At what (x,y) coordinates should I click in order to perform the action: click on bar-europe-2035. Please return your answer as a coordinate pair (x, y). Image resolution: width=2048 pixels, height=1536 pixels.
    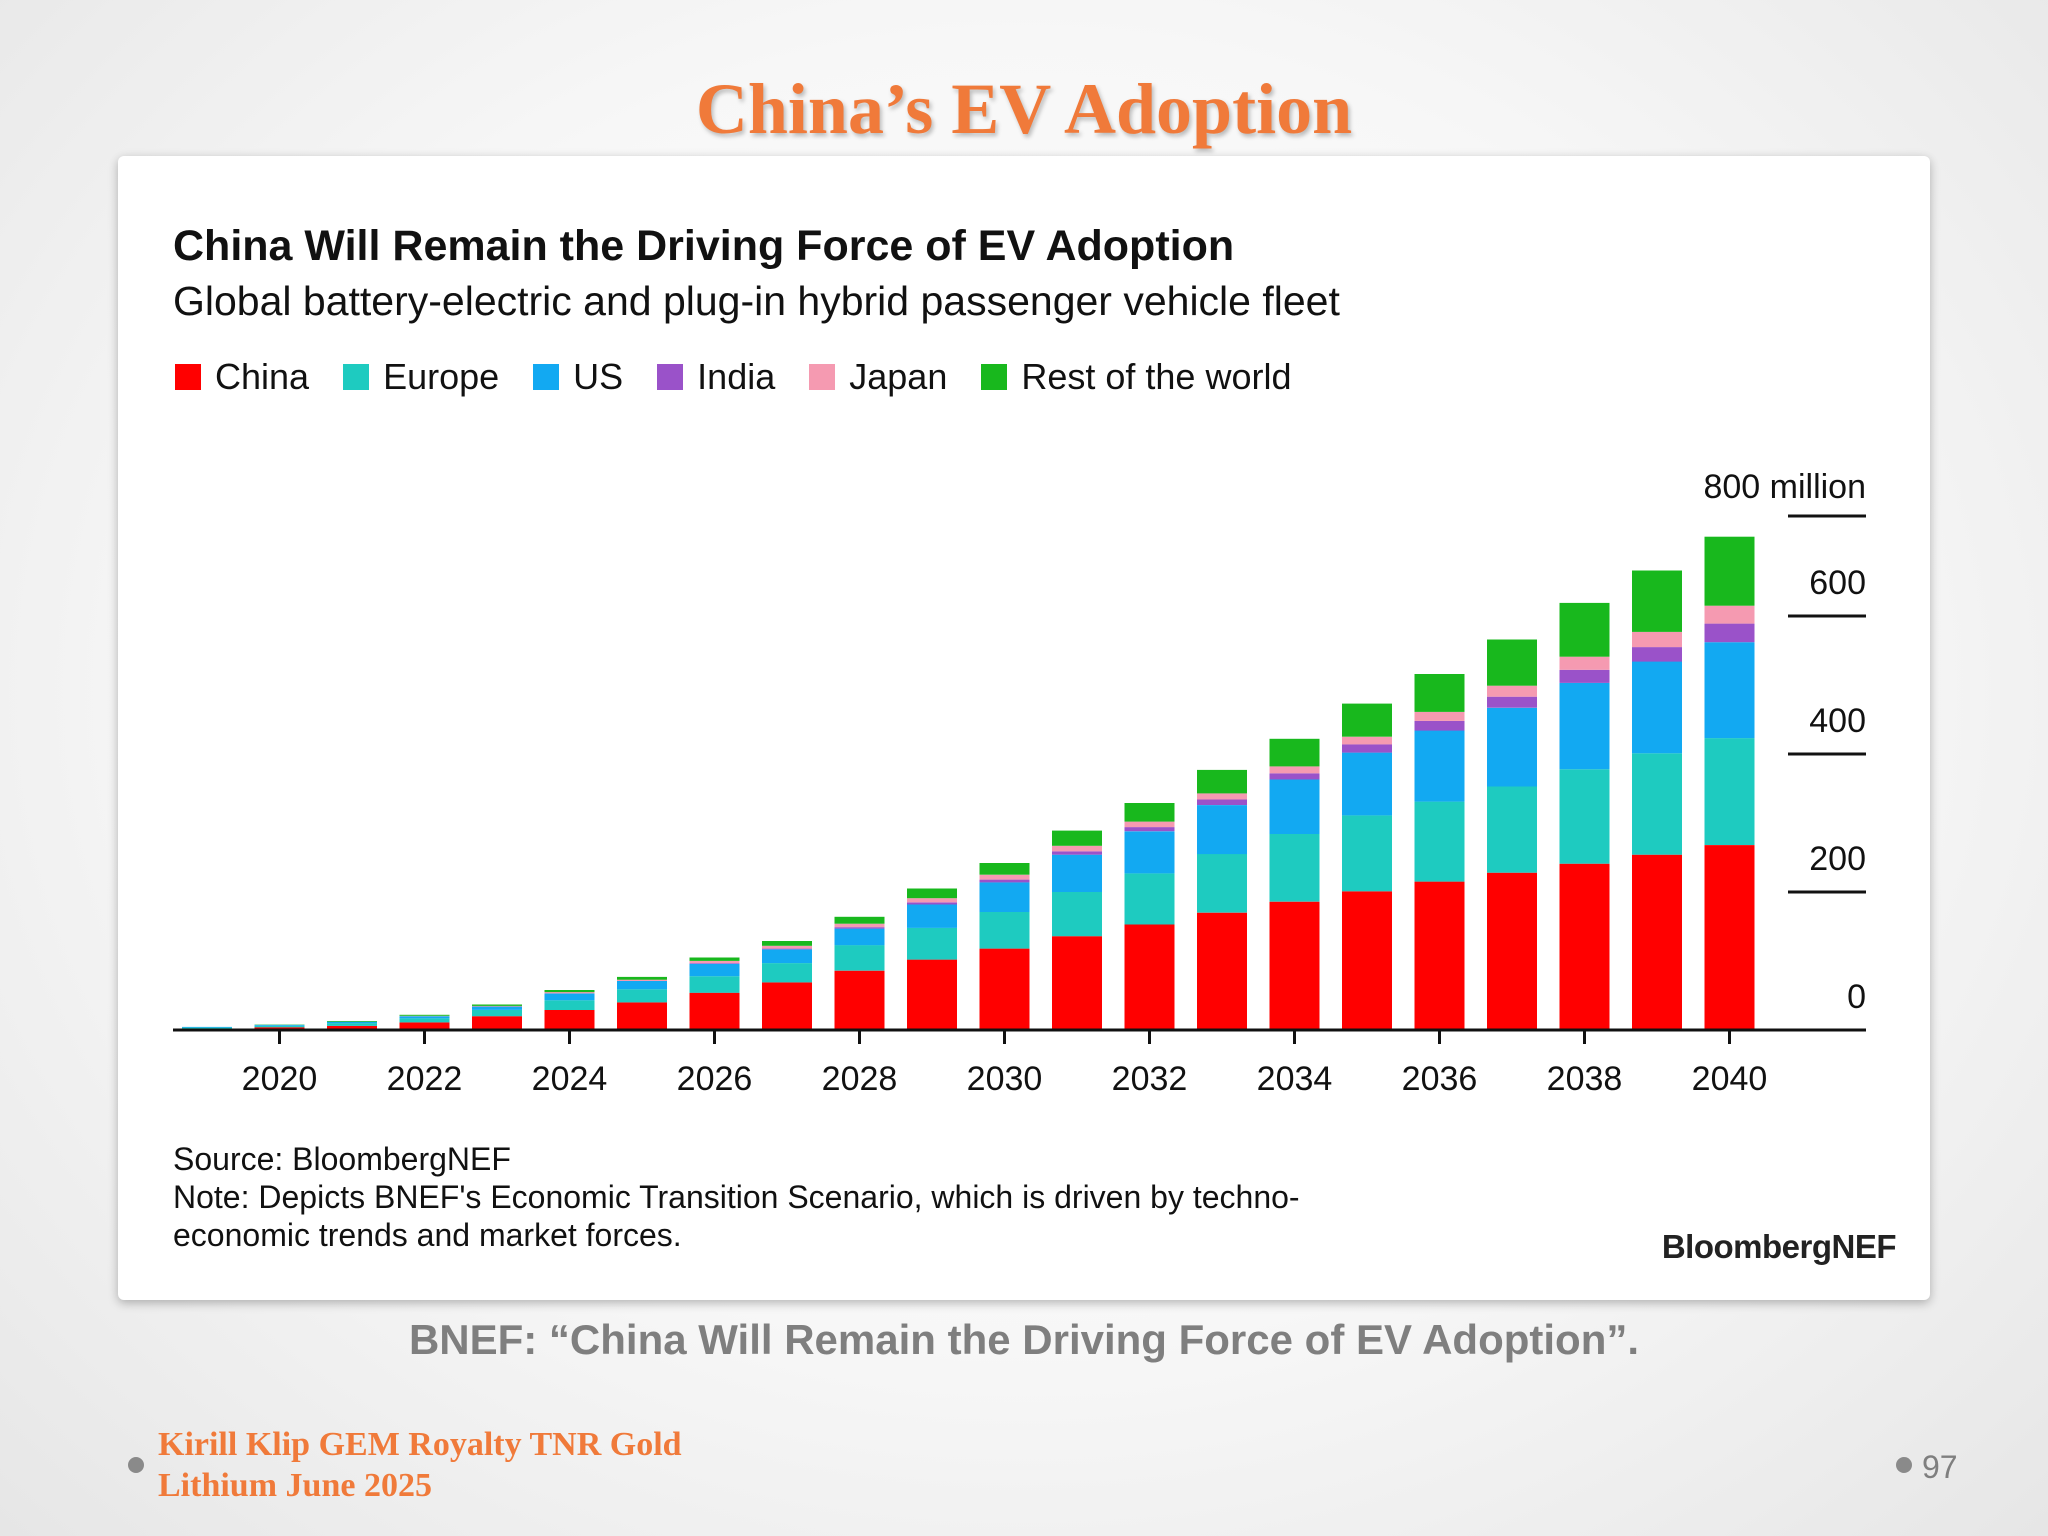
    Looking at the image, I should click on (1367, 853).